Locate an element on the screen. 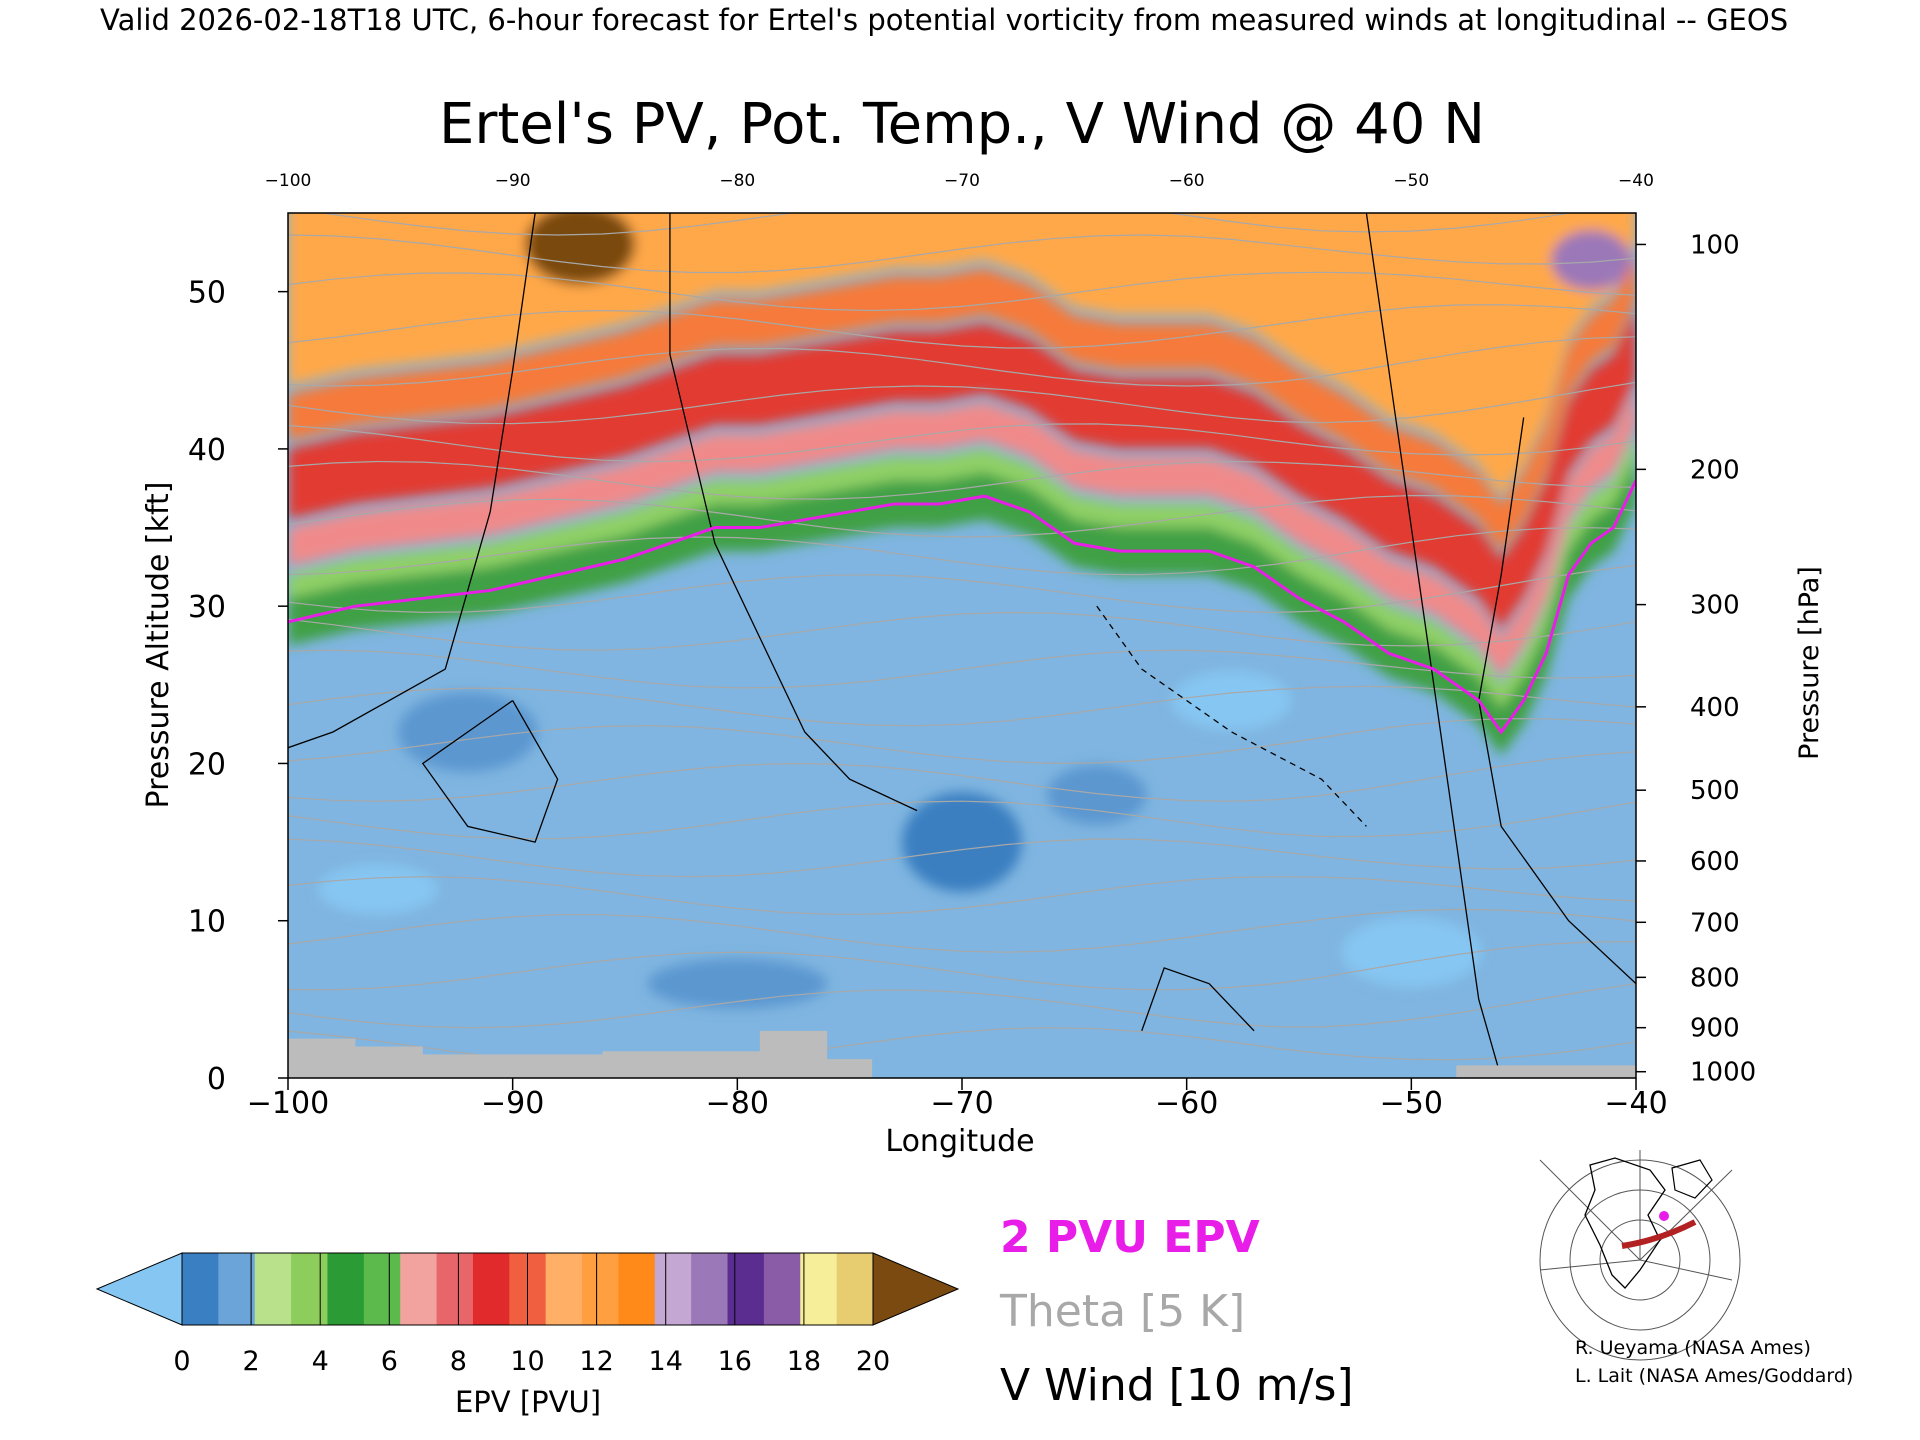 The width and height of the screenshot is (1920, 1440). epv-high-blob is located at coordinates (580, 249).